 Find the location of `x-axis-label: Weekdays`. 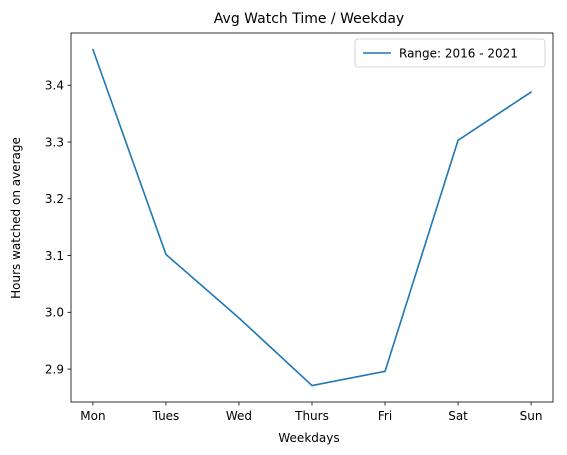

x-axis-label: Weekdays is located at coordinates (308, 438).